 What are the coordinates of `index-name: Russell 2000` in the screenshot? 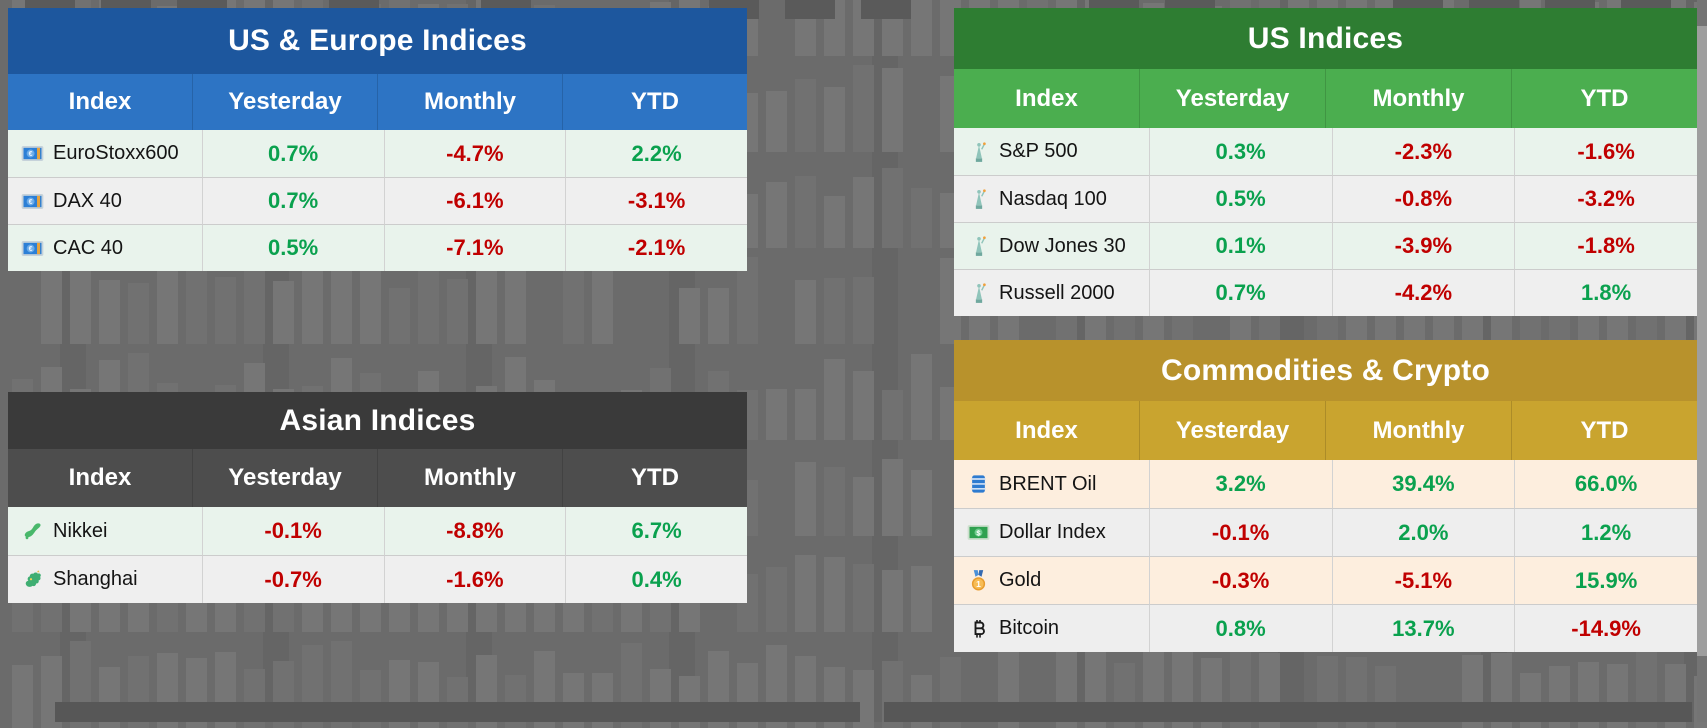 It's located at (1057, 292).